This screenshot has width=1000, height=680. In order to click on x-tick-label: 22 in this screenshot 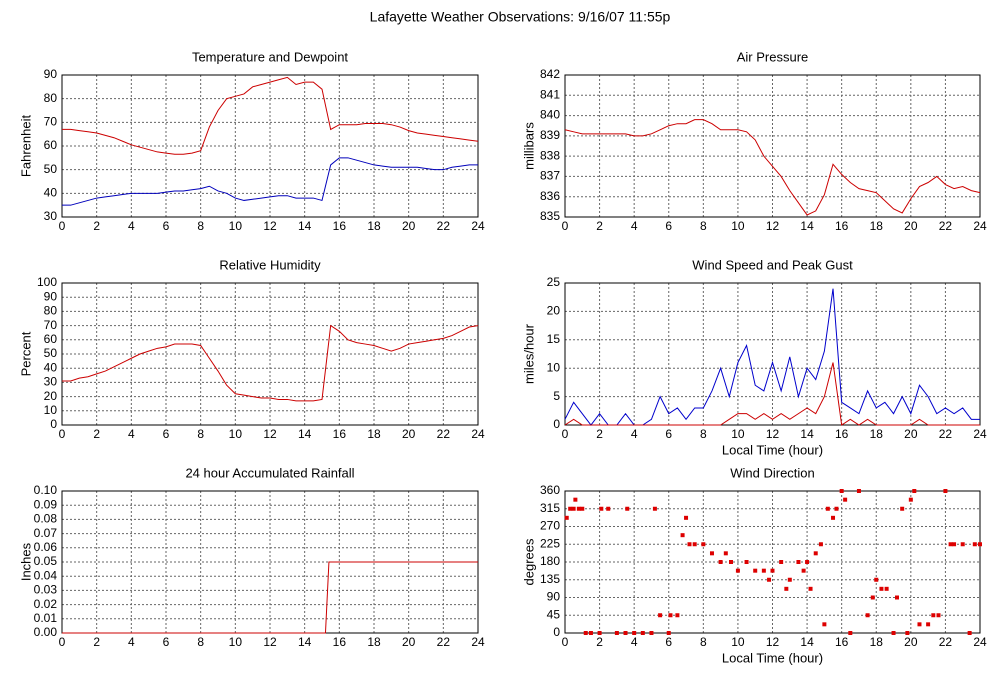, I will do `click(946, 226)`.